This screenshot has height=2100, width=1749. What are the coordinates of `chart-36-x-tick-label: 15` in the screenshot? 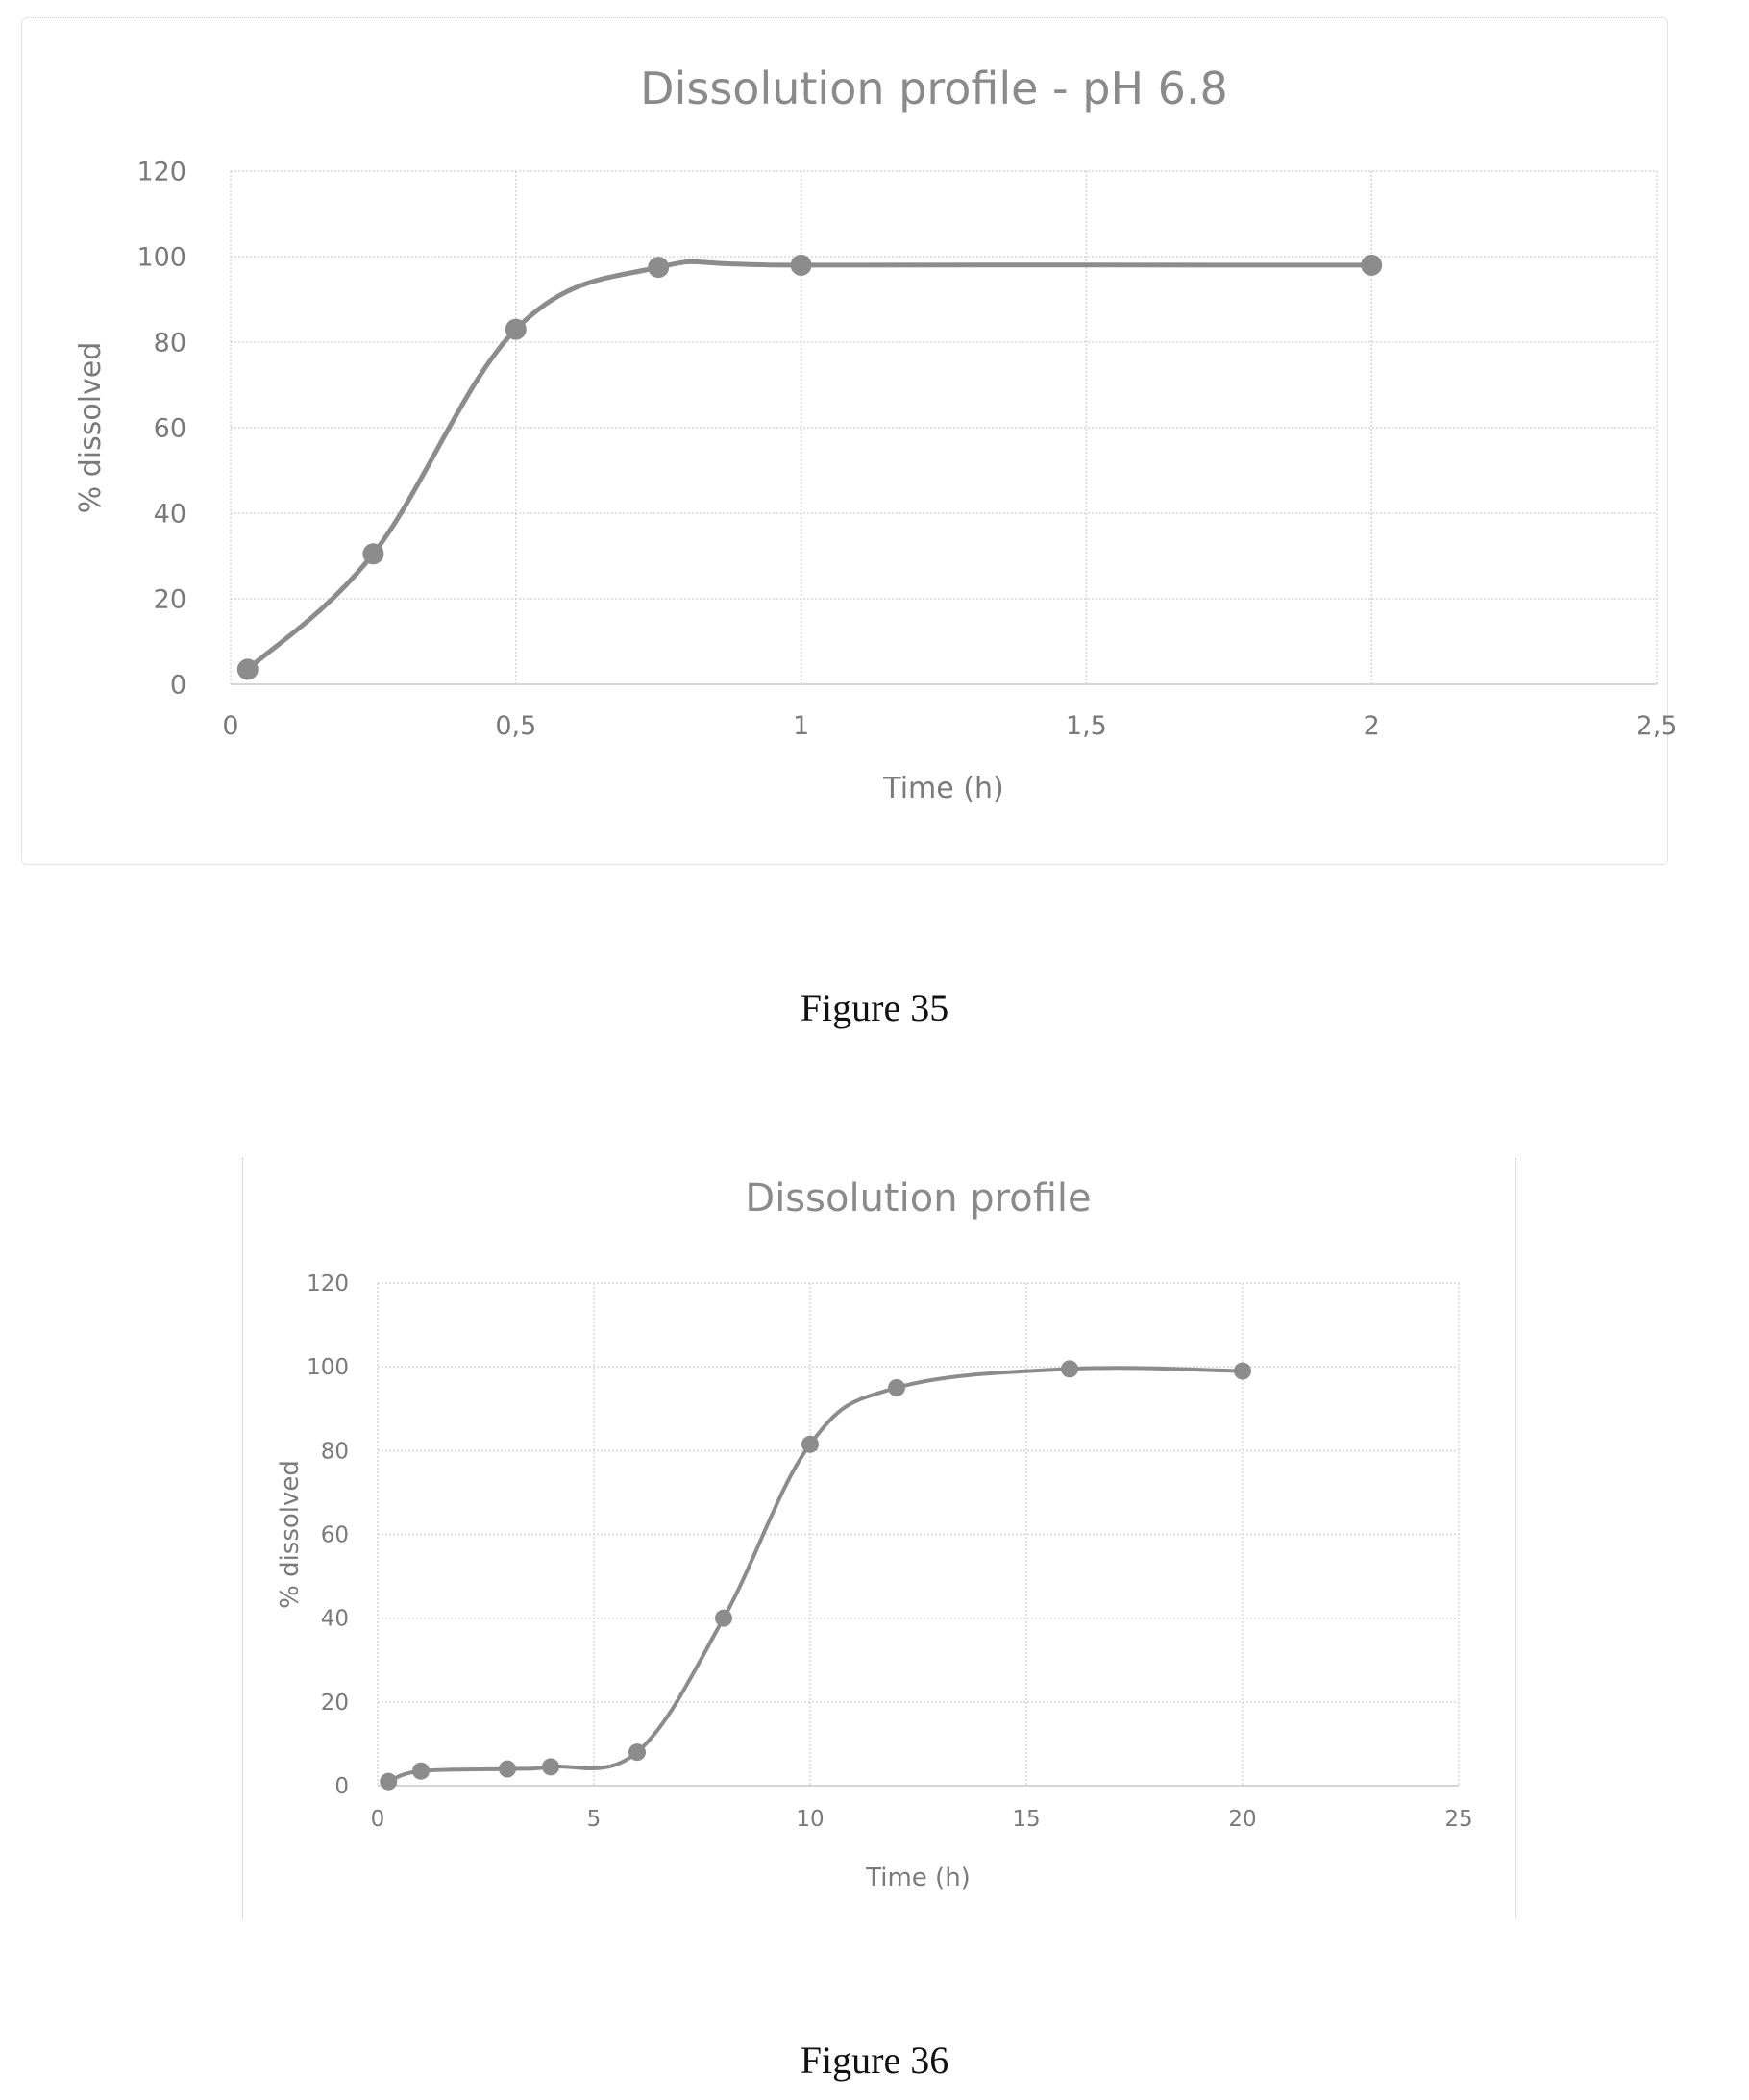 It's located at (1026, 1820).